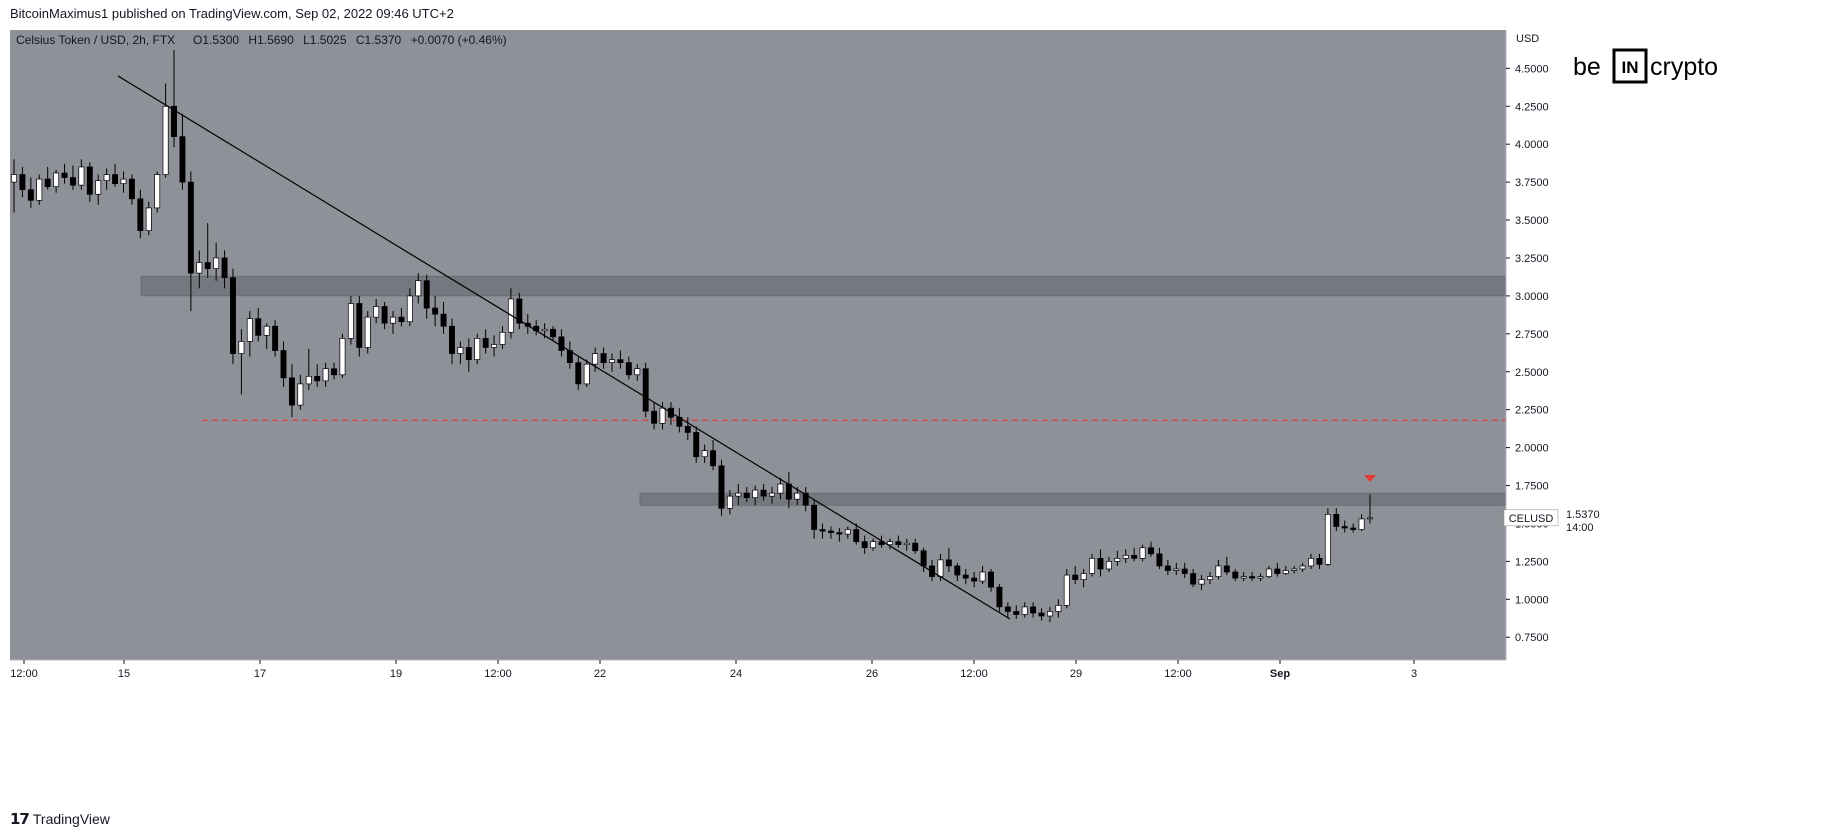 The height and width of the screenshot is (837, 1824). I want to click on tradingview-brand: TradingView, so click(71, 819).